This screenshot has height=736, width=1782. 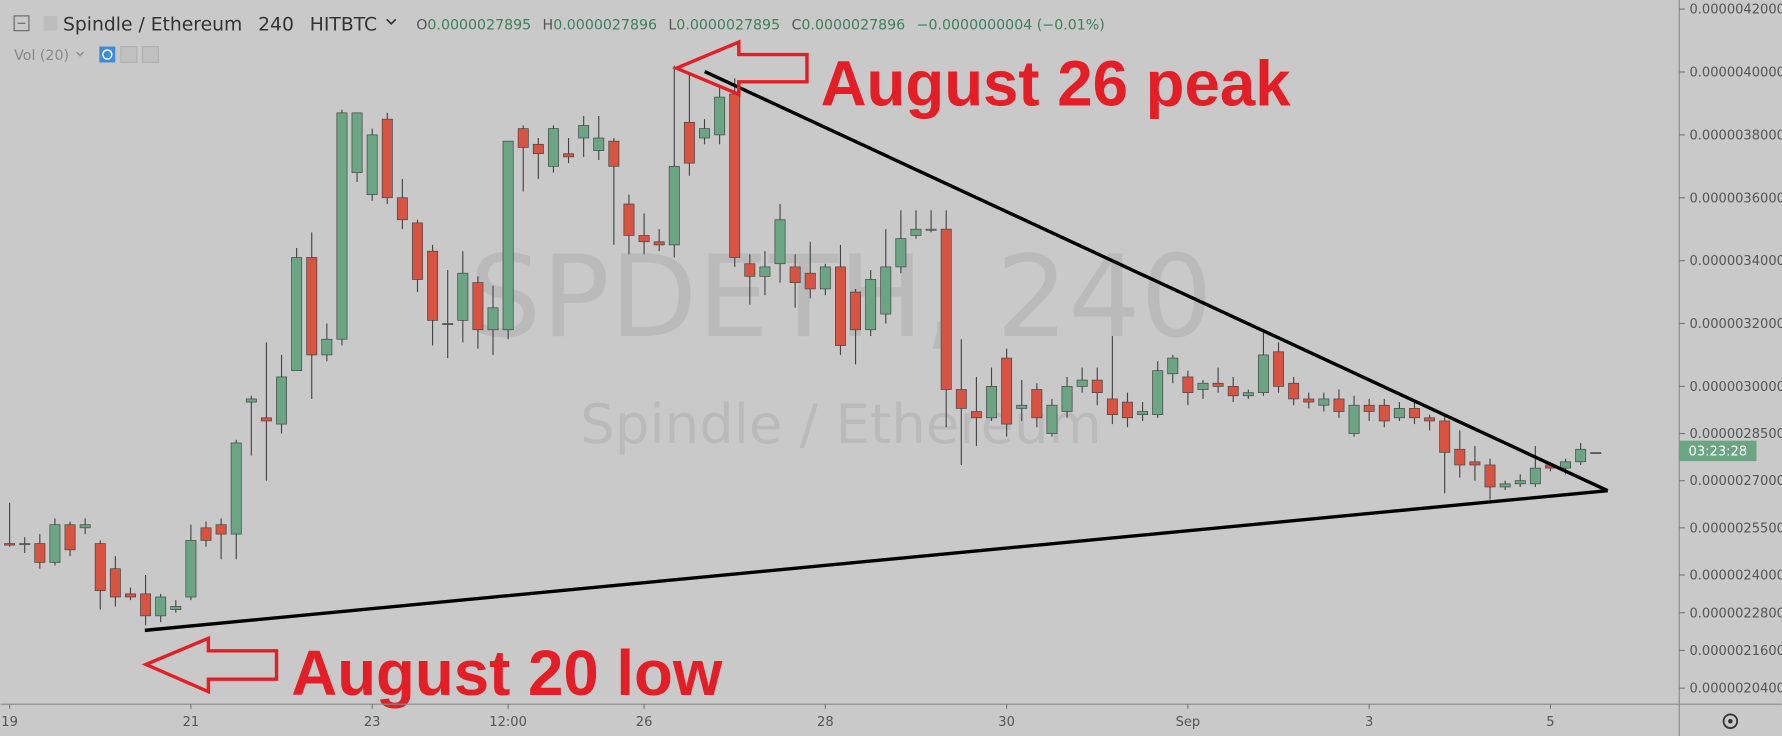 I want to click on ohlc-key: L, so click(x=672, y=26).